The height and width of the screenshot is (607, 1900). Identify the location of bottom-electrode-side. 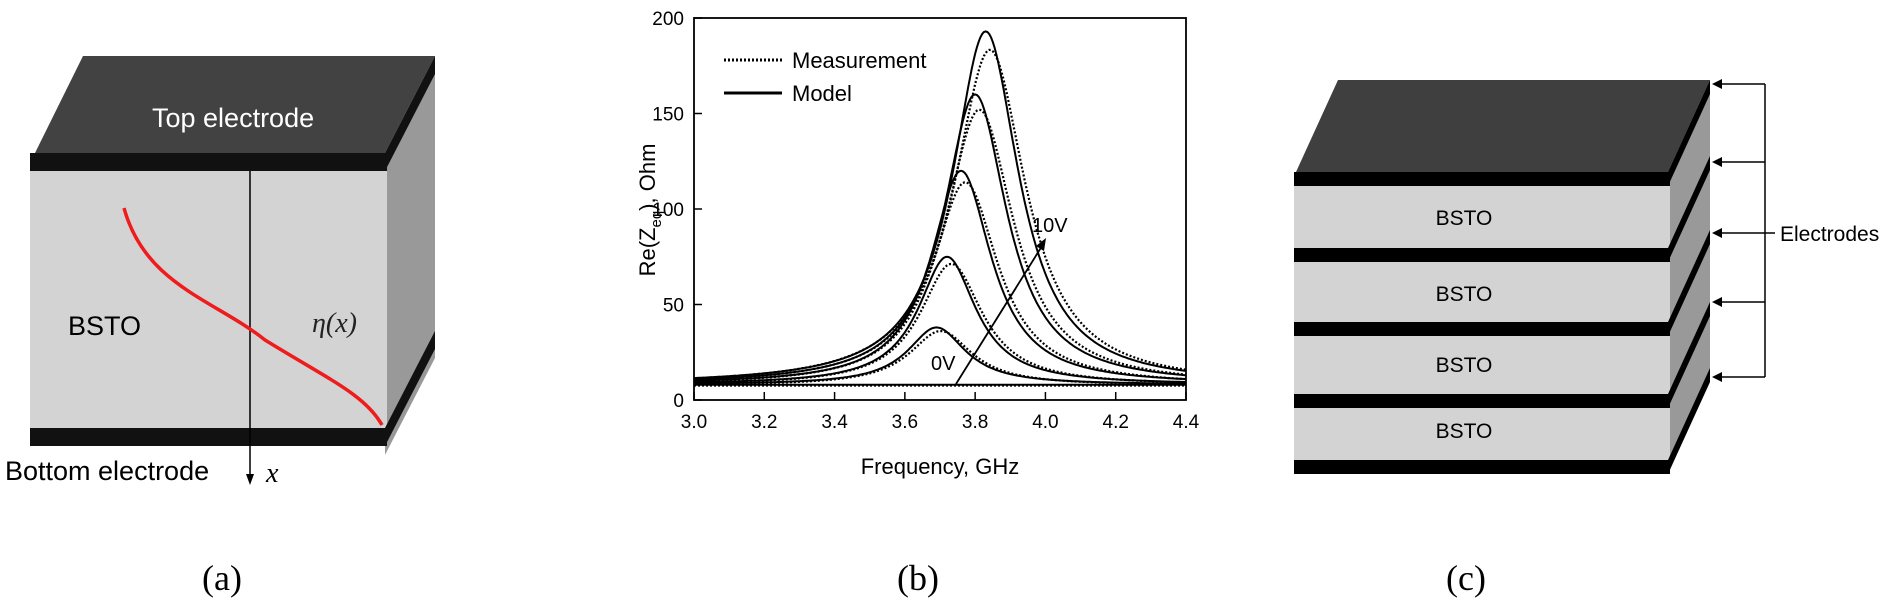
(410, 388).